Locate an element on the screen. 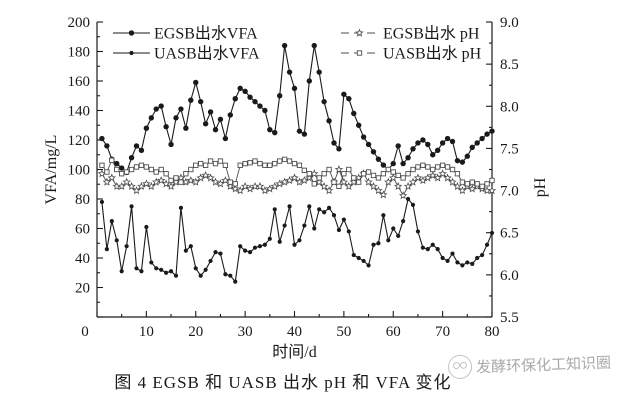  legend-label-uasb-ph: UASB出水 pH is located at coordinates (432, 54).